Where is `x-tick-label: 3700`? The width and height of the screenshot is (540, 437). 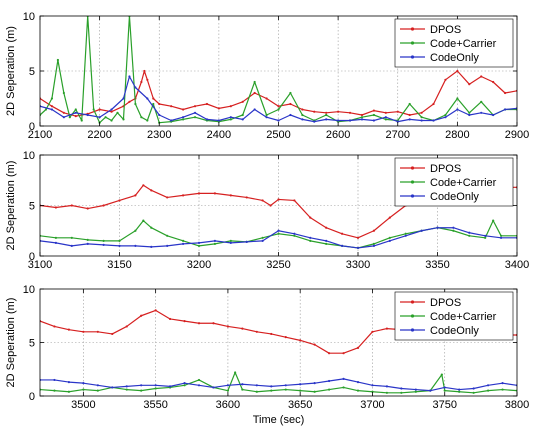
x-tick-label: 3700 is located at coordinates (372, 405).